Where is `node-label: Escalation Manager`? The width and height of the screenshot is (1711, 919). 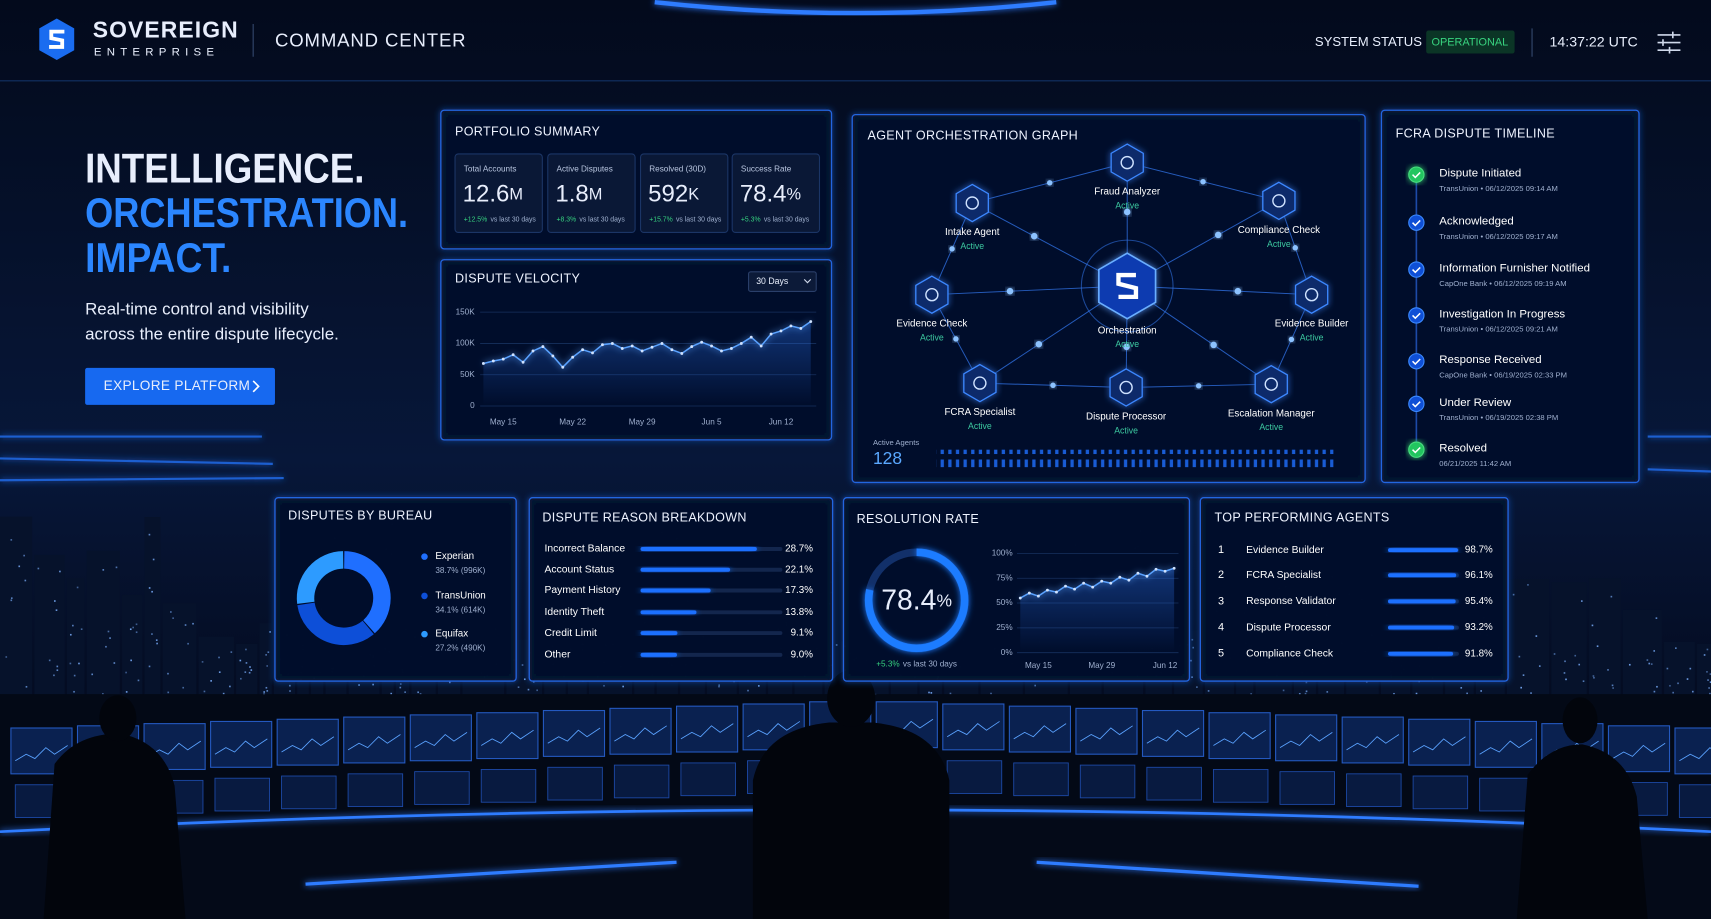
node-label: Escalation Manager is located at coordinates (1271, 413).